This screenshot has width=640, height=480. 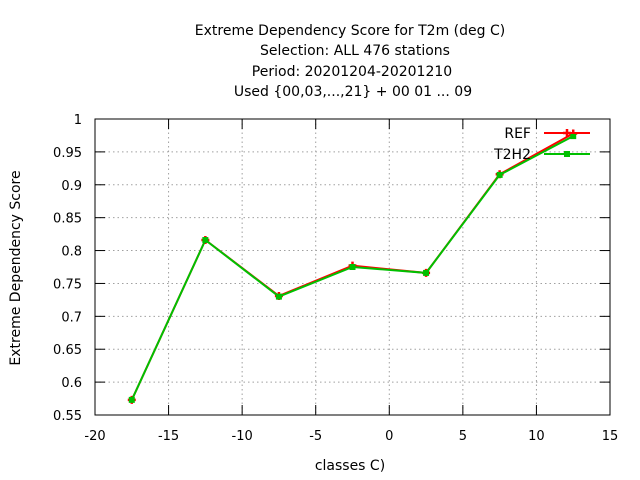 What do you see at coordinates (67, 268) in the screenshot?
I see `y-tick-labels: 0.55 0.6 0.65 0.7 0.75 0.8 0.85 0.9 0.95 1` at bounding box center [67, 268].